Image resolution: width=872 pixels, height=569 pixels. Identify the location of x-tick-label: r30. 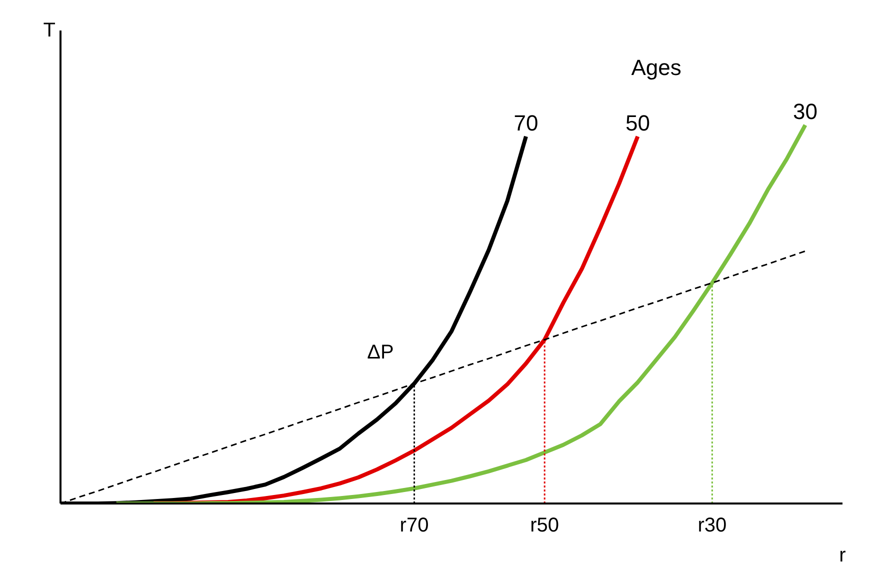
(712, 525).